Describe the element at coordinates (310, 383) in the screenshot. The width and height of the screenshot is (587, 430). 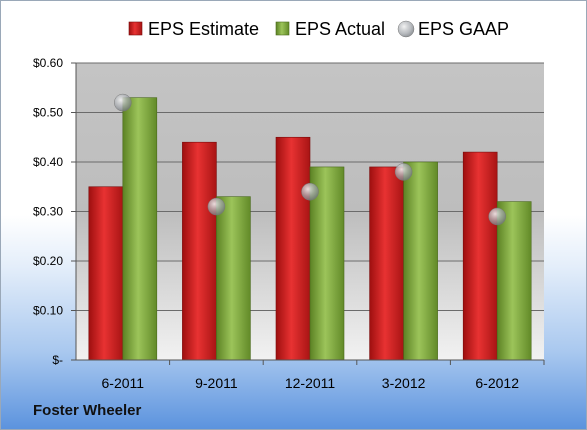
I see `x-tick-label: 12-2011` at that location.